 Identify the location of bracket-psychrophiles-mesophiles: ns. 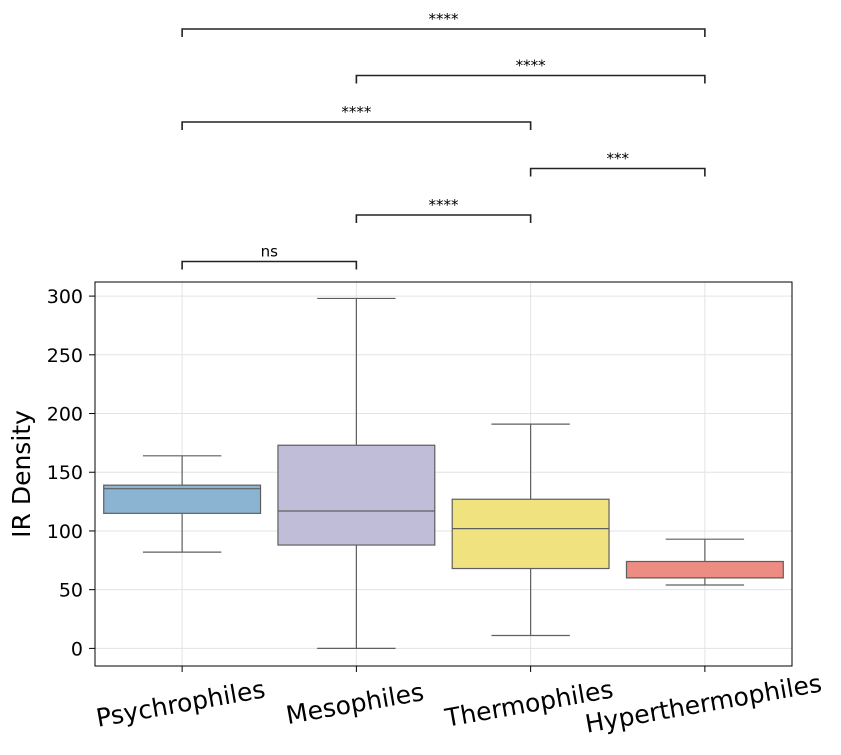
(269, 256).